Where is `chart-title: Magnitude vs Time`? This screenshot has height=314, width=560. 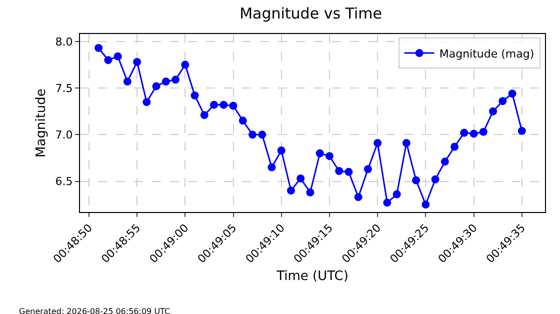 chart-title: Magnitude vs Time is located at coordinates (311, 13).